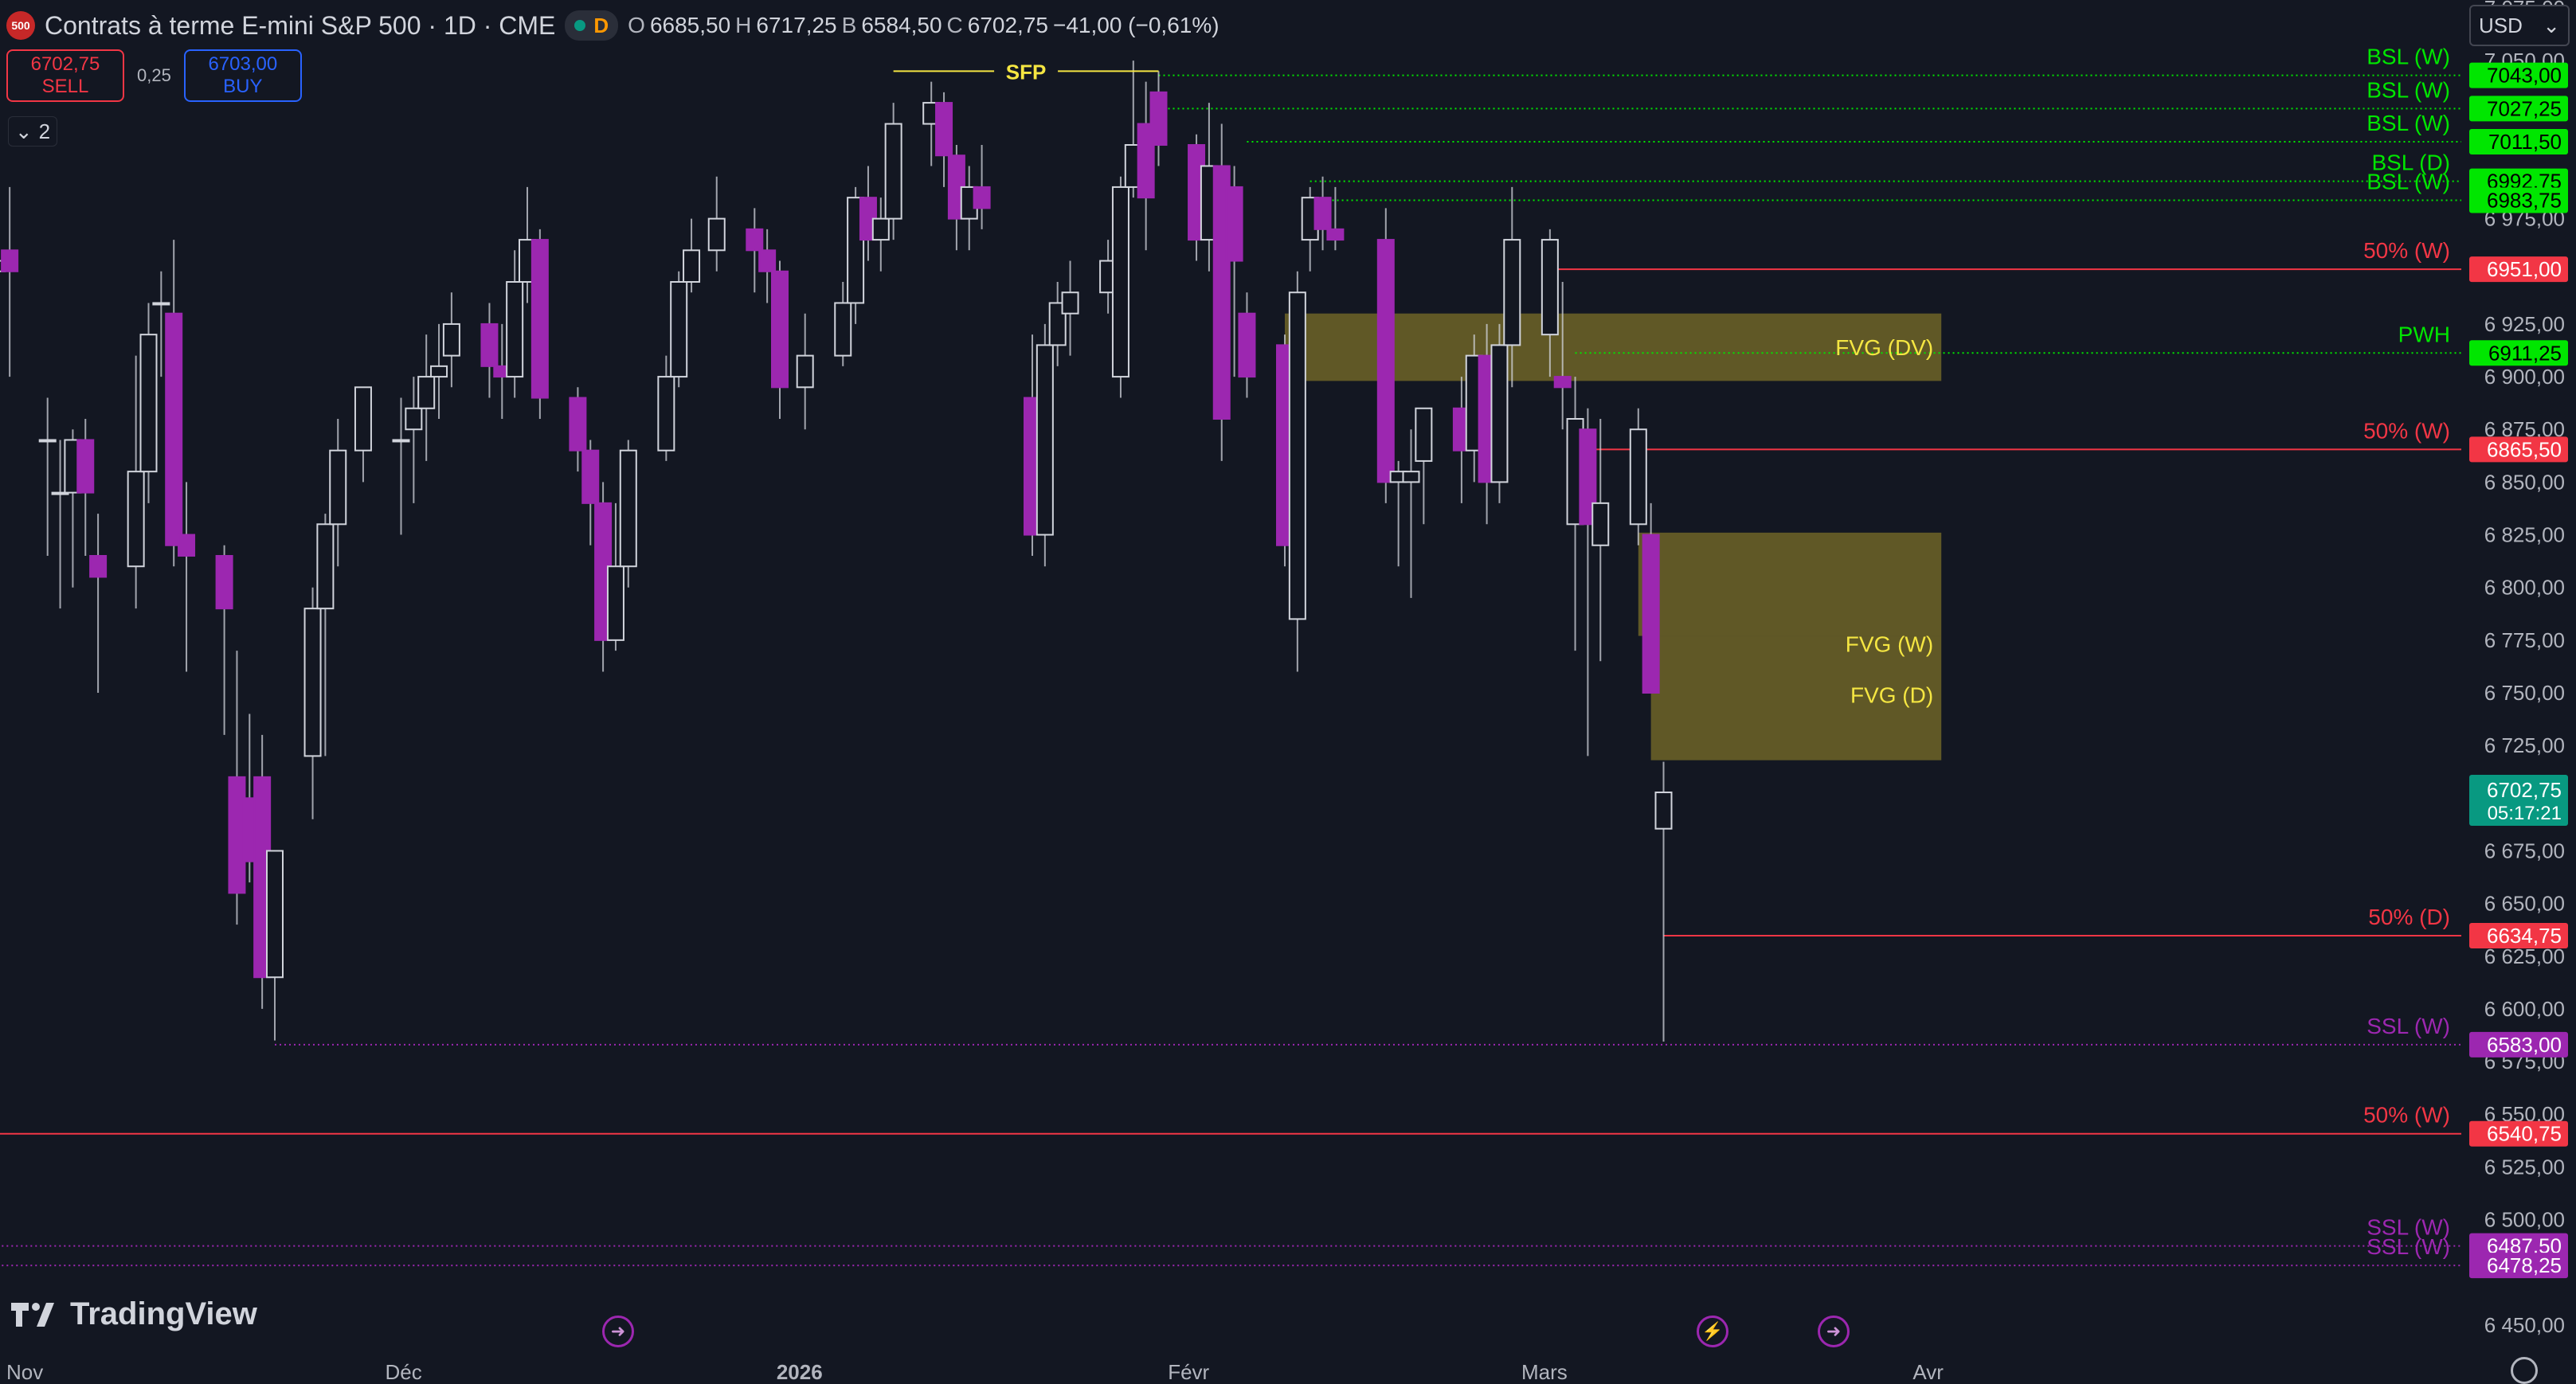  What do you see at coordinates (242, 75) in the screenshot?
I see `buy-button: 6703,00 BUY` at bounding box center [242, 75].